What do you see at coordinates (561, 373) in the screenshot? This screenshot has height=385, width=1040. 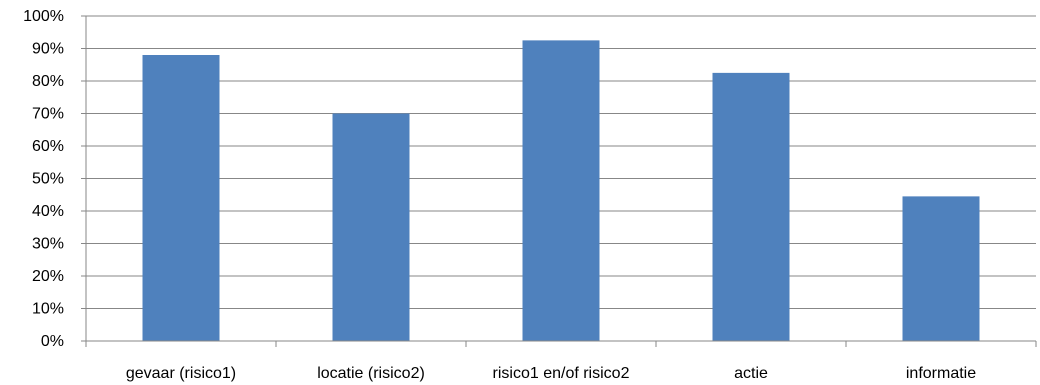 I see `x-category-label: risico1 en/of risico2` at bounding box center [561, 373].